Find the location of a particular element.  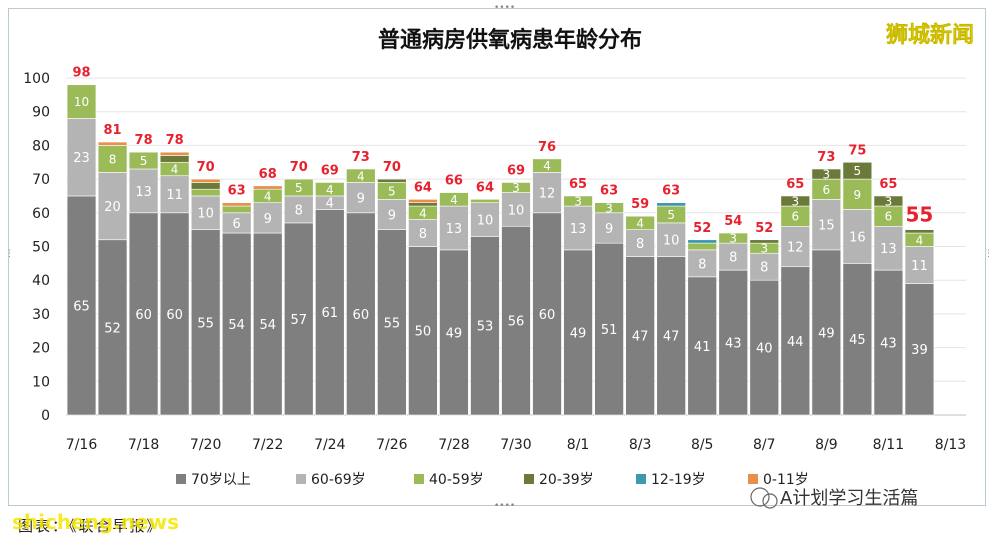

x-tick-label: 8/11 is located at coordinates (888, 445).